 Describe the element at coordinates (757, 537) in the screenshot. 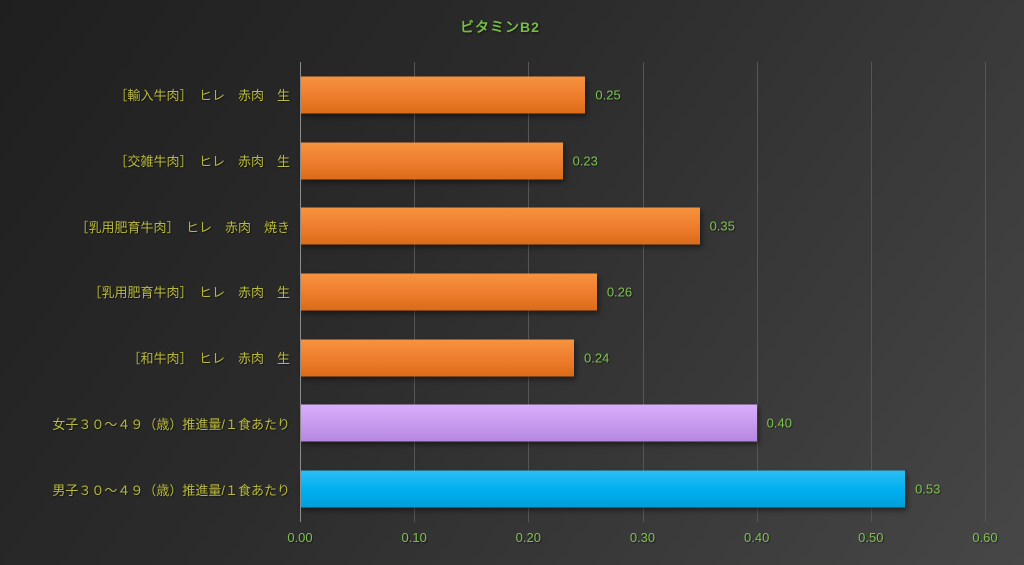

I see `x-tick-label: 0.40` at that location.